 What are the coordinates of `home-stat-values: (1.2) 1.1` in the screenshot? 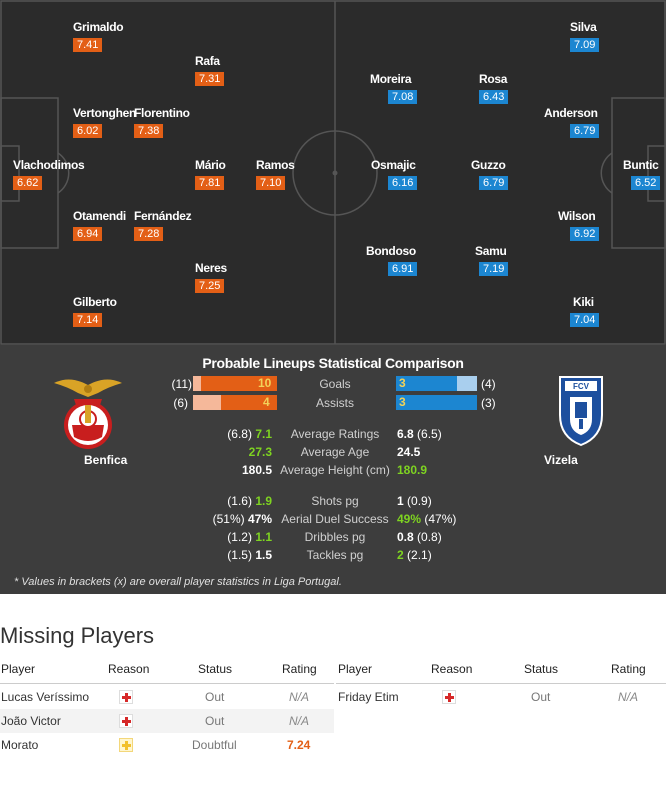 It's located at (249, 537).